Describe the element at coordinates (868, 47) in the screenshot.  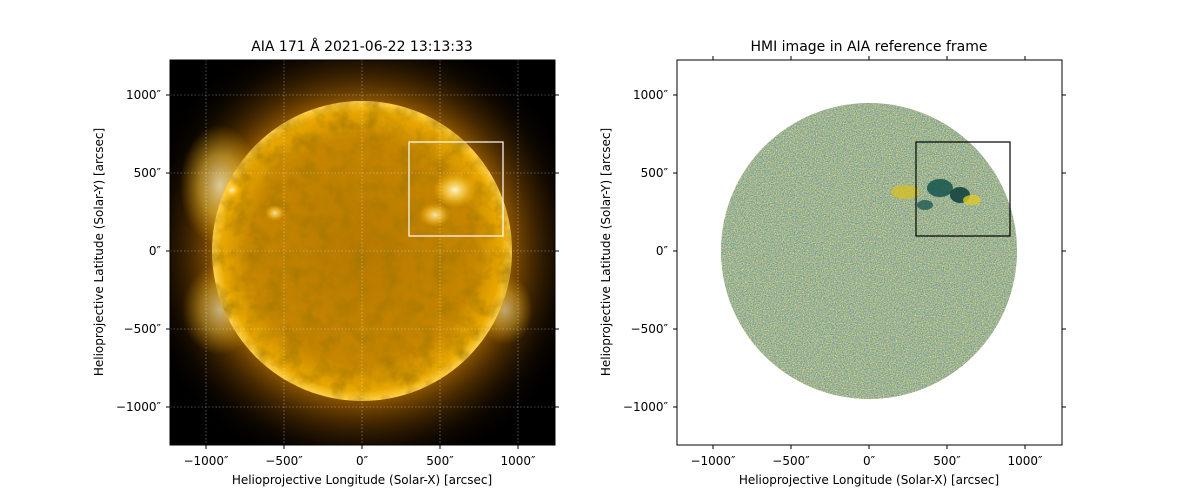
I see `hmi-title: HMI image in AIA reference frame` at that location.